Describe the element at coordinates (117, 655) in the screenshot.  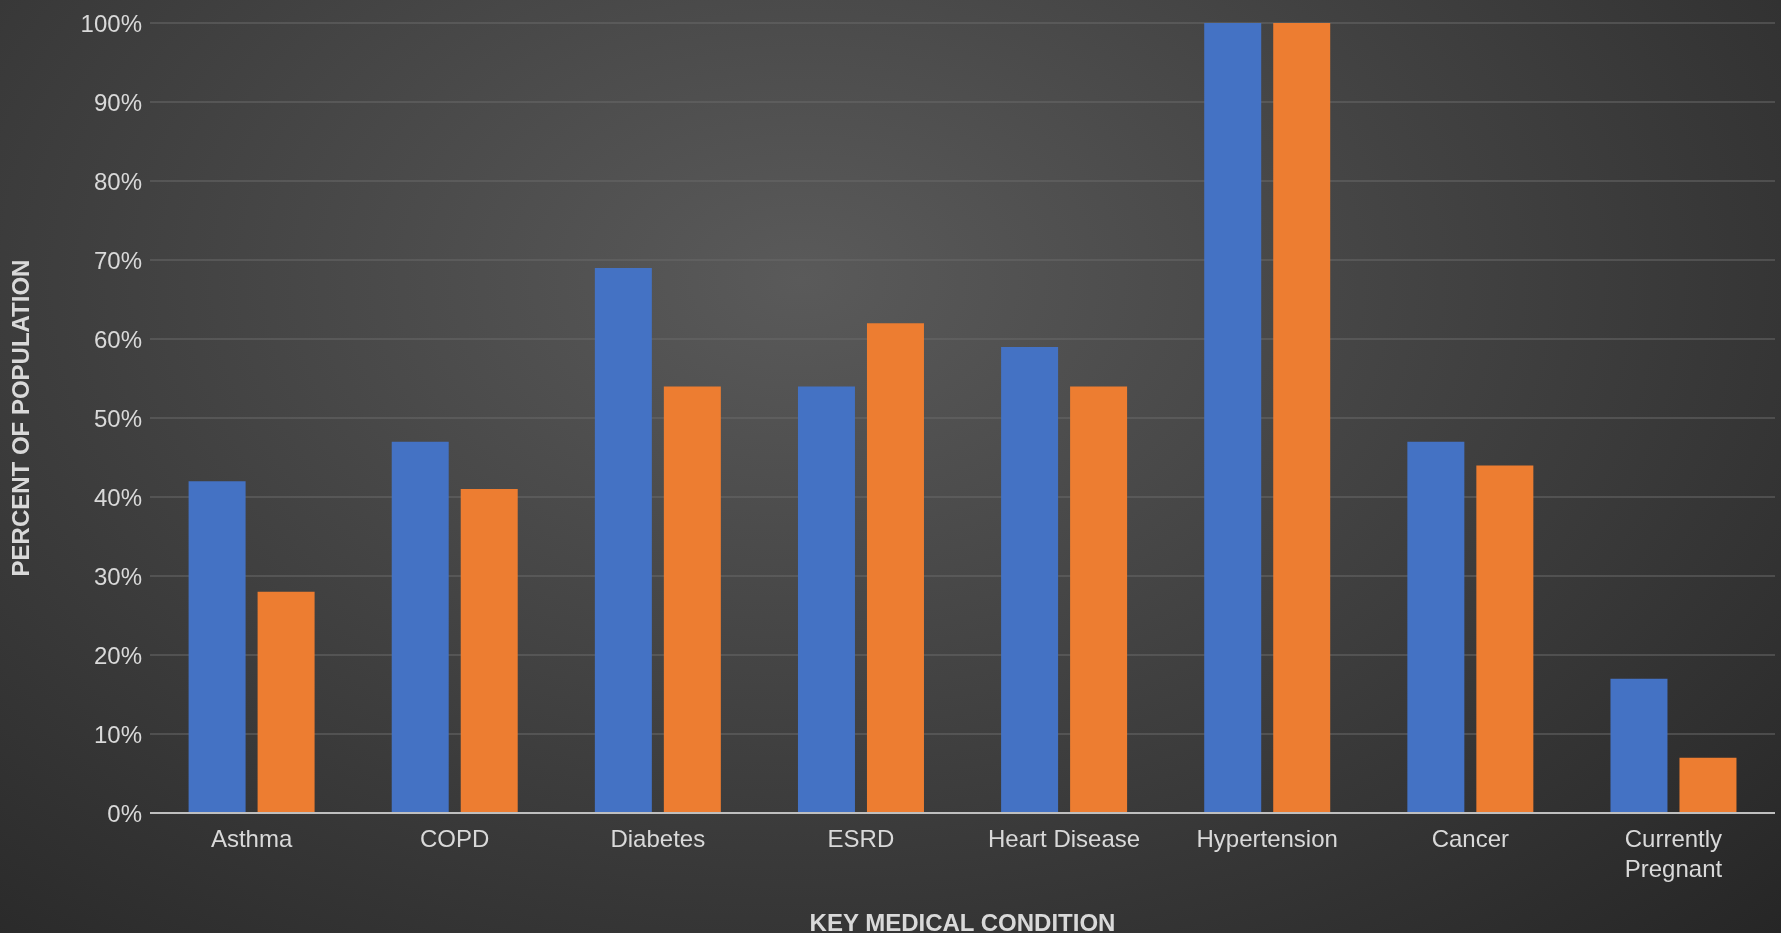
I see `y-tick-label: 20%` at that location.